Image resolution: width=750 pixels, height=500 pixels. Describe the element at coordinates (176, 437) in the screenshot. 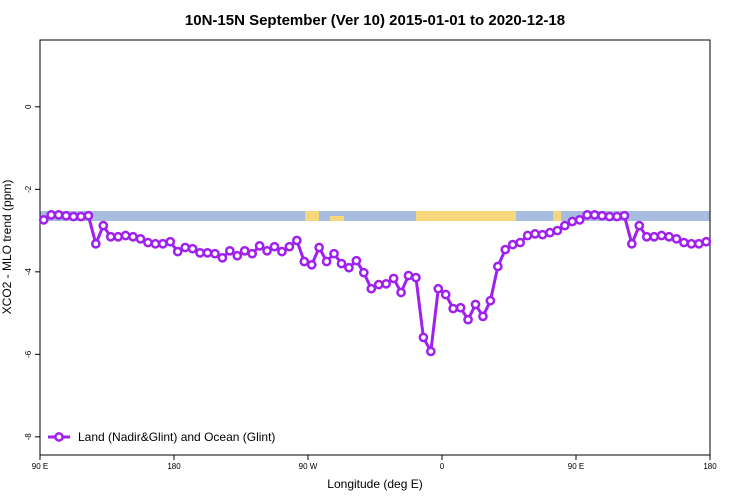

I see `legend-label: Land (Nadir&Glint) and Ocean (Glint)` at that location.